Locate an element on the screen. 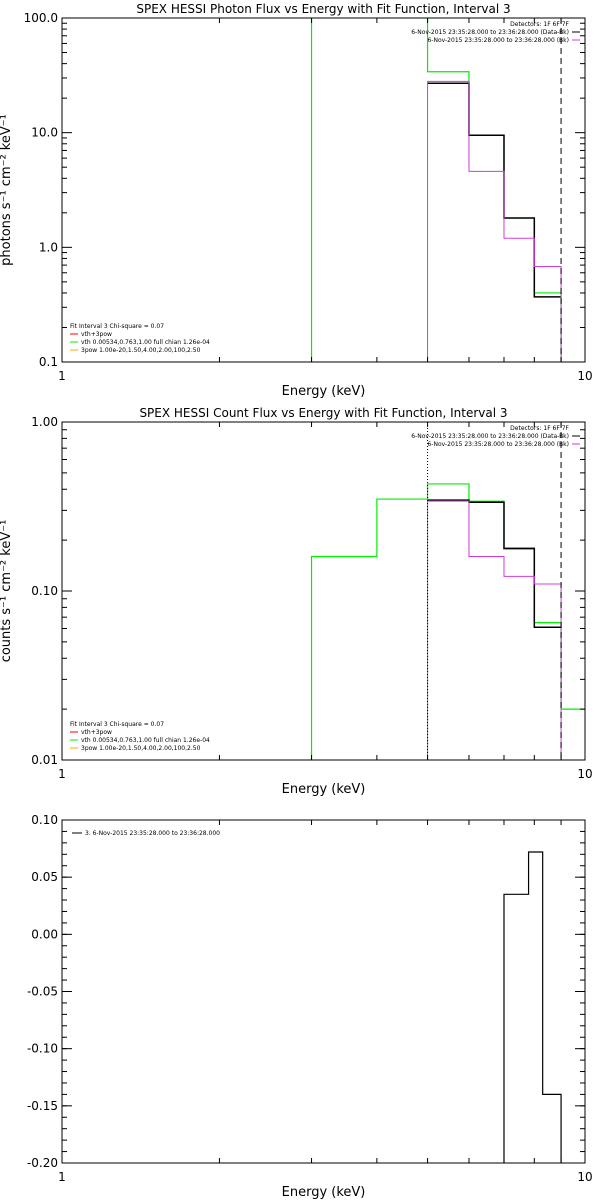 The image size is (600, 1200). y-tick-label: 1.00 is located at coordinates (44, 422).